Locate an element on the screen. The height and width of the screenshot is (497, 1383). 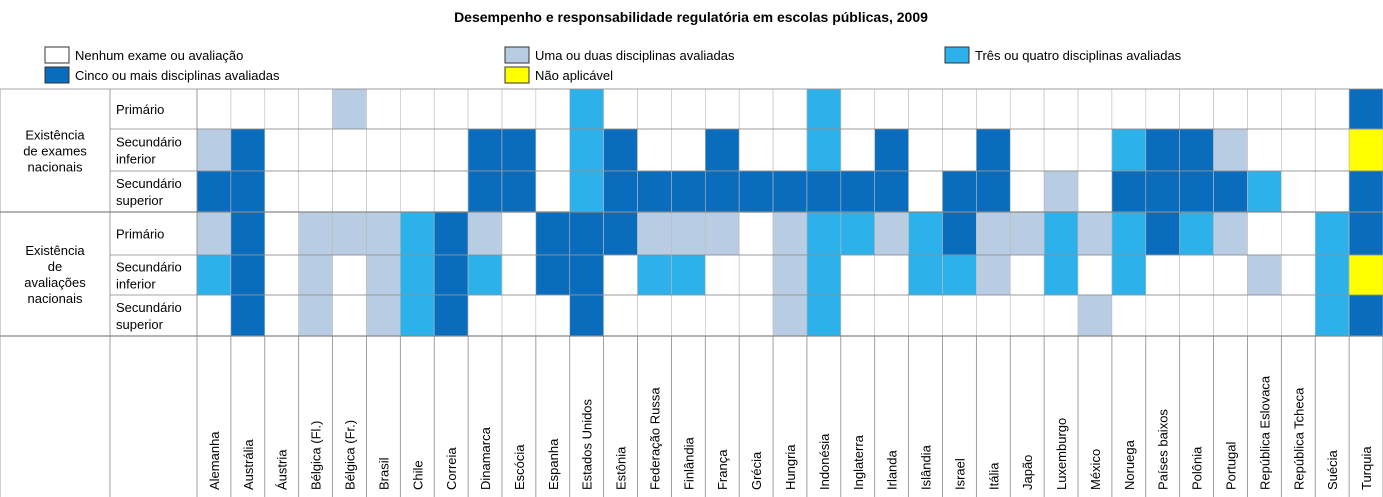
column-label: Brasil is located at coordinates (383, 473).